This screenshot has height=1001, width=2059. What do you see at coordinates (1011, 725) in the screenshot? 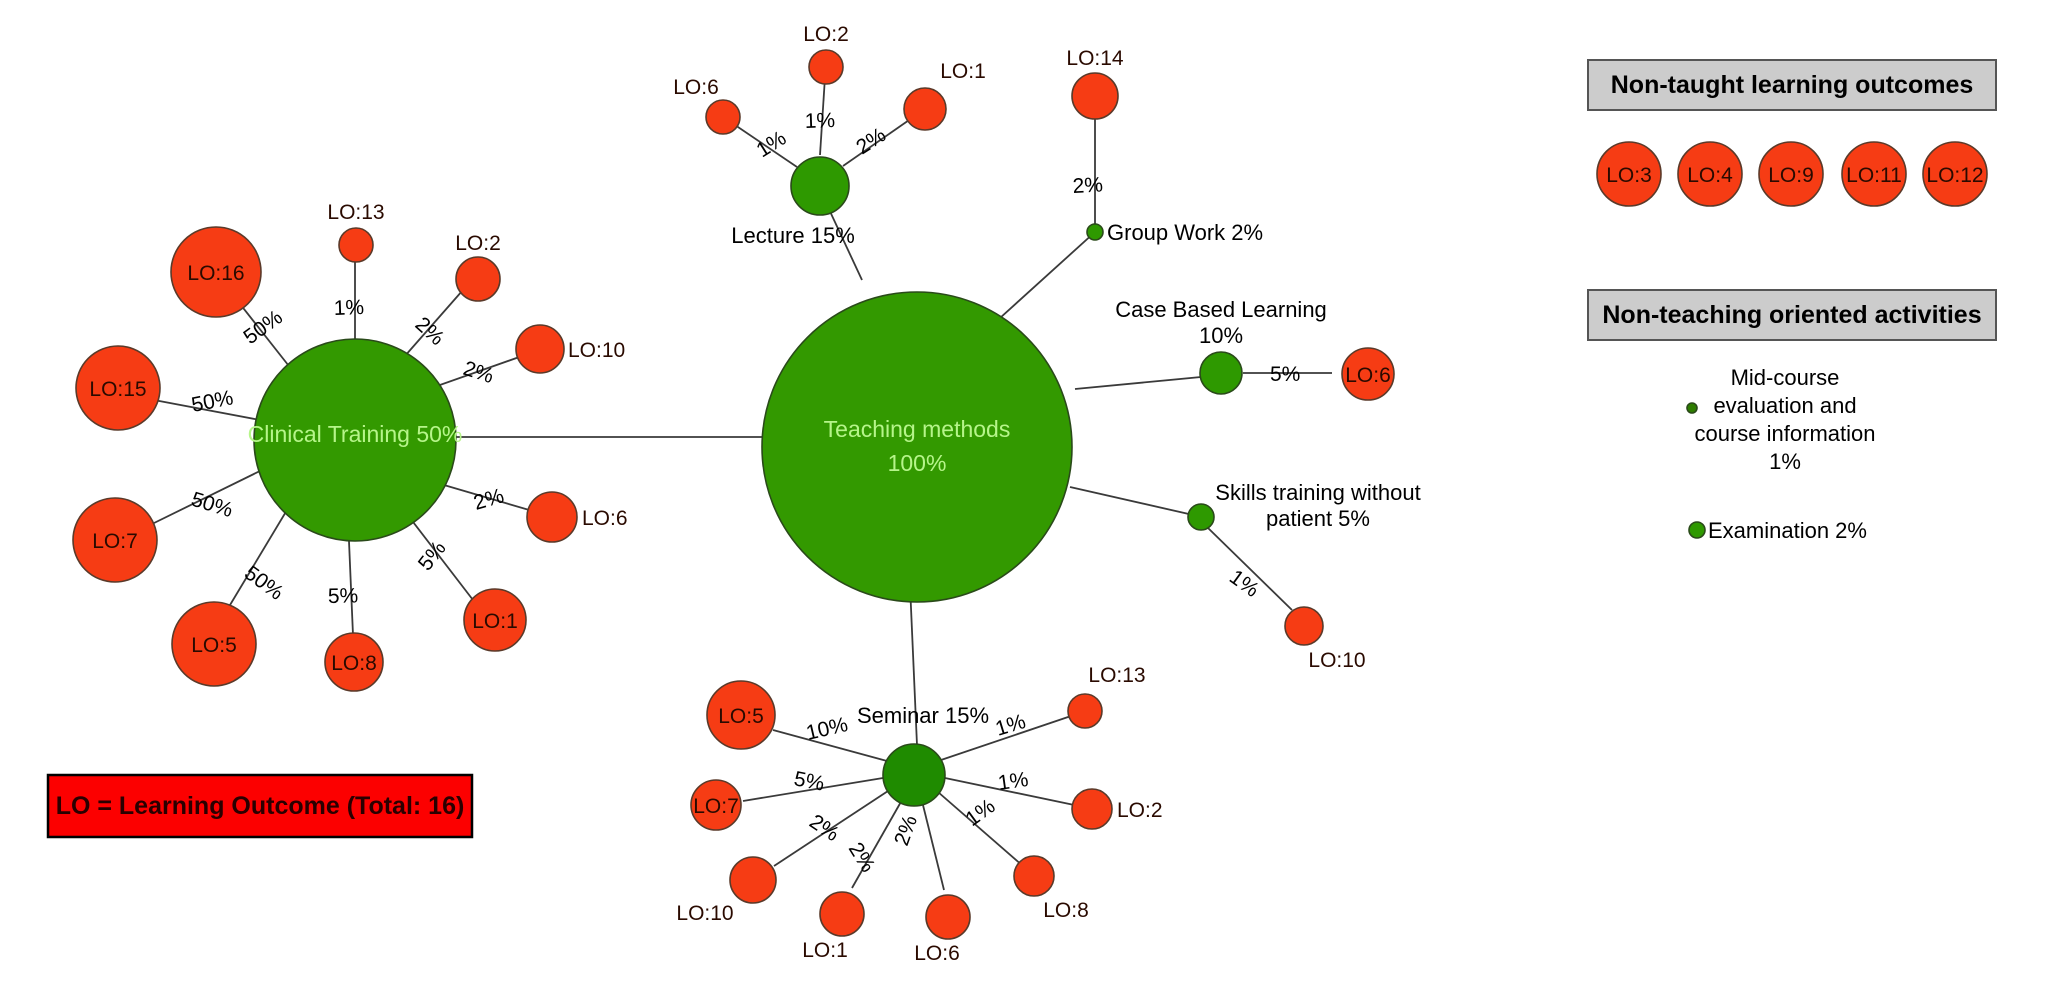
I see `edge-pct-seminar-lo13: 1%` at bounding box center [1011, 725].